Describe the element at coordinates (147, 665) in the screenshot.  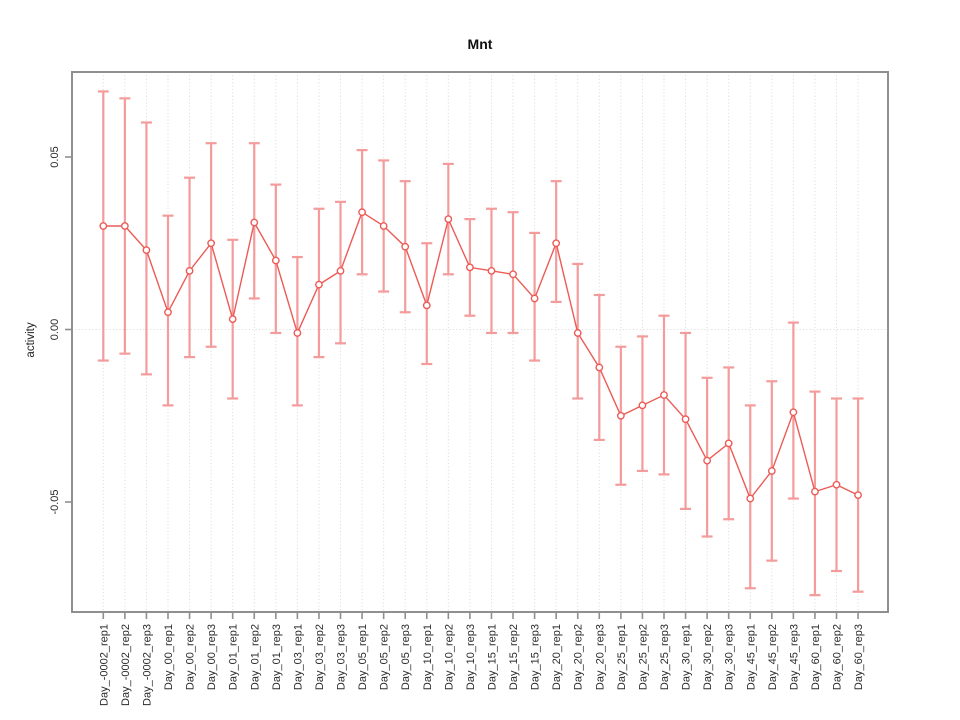
I see `x-tick-label: Day_-0002_rep3` at that location.